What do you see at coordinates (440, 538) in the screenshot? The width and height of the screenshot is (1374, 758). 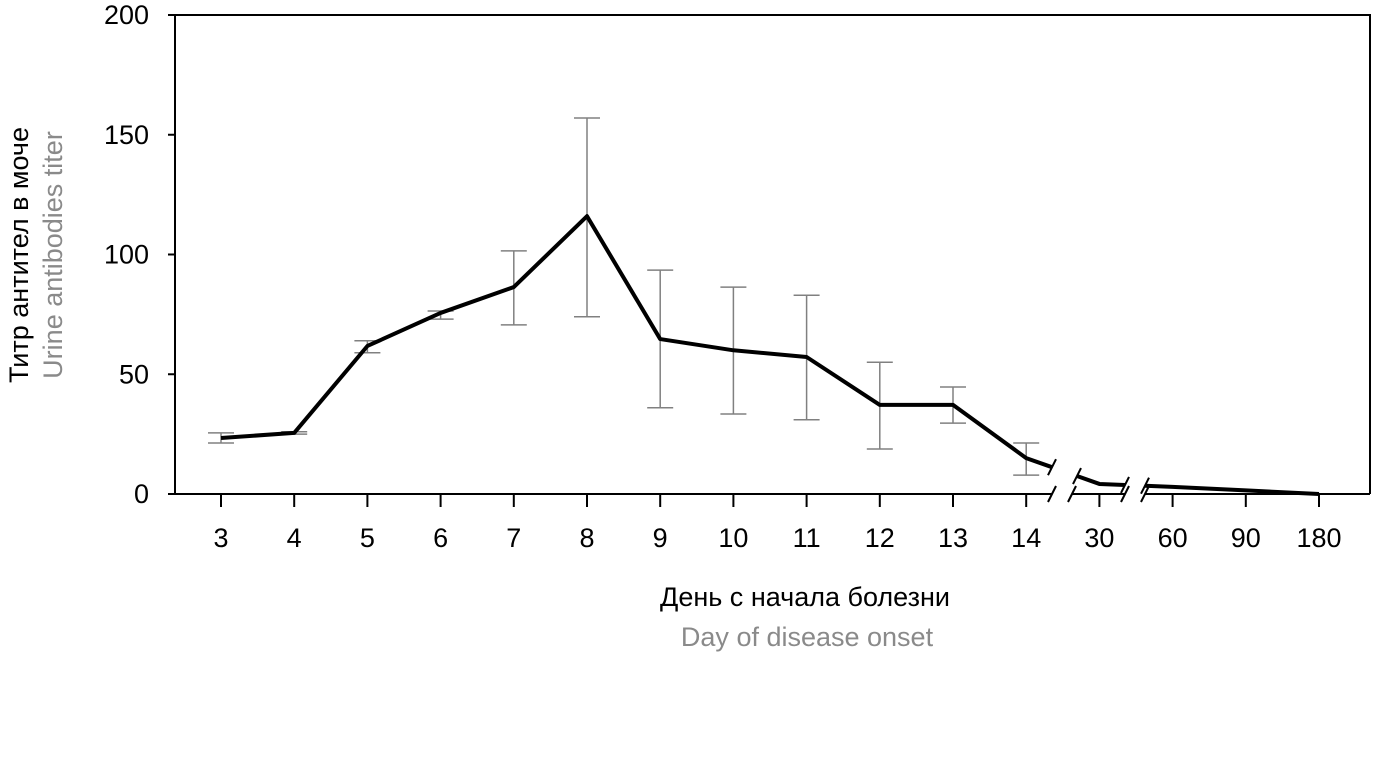 I see `x-tick-label: 6` at bounding box center [440, 538].